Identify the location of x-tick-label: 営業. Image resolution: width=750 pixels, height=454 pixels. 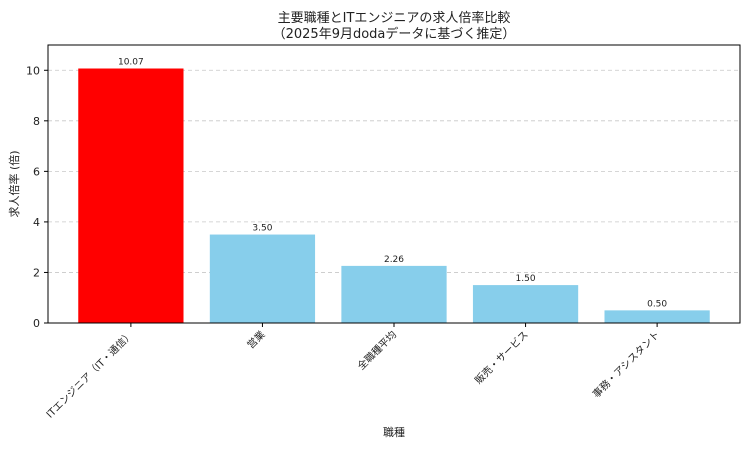
(255, 339).